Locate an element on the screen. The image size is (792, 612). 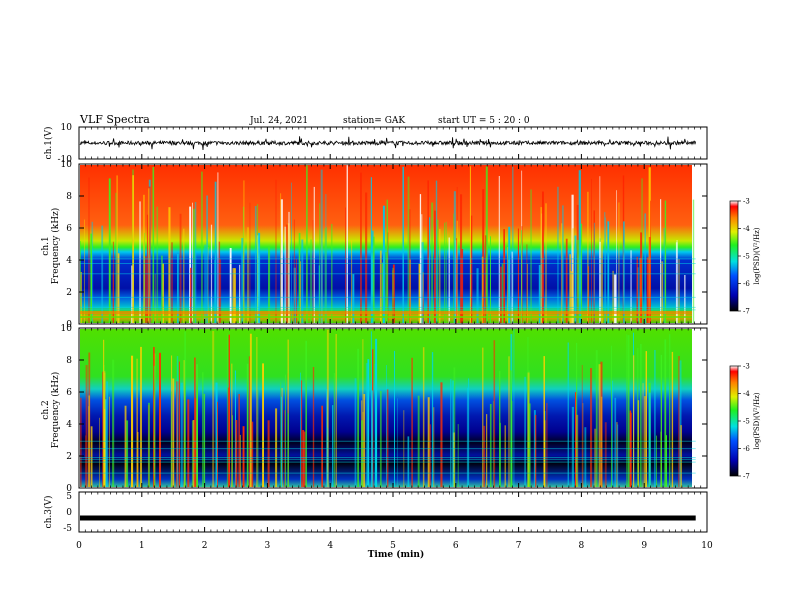
ch1-tick-bottom: -10 is located at coordinates (65, 160).